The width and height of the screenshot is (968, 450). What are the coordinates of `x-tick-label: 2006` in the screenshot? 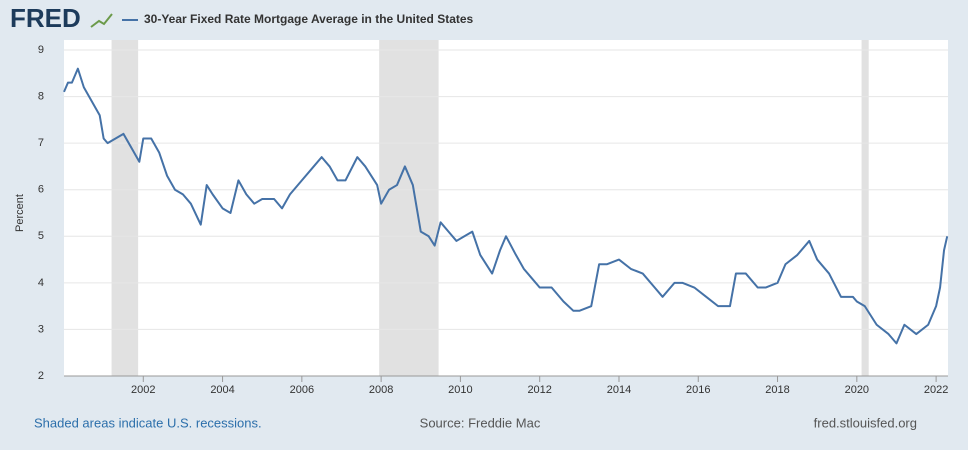 It's located at (302, 390).